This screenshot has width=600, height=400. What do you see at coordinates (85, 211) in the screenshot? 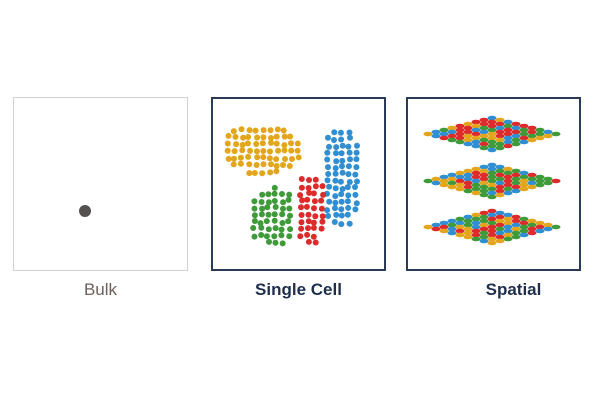
I see `bulk-dot-icon` at bounding box center [85, 211].